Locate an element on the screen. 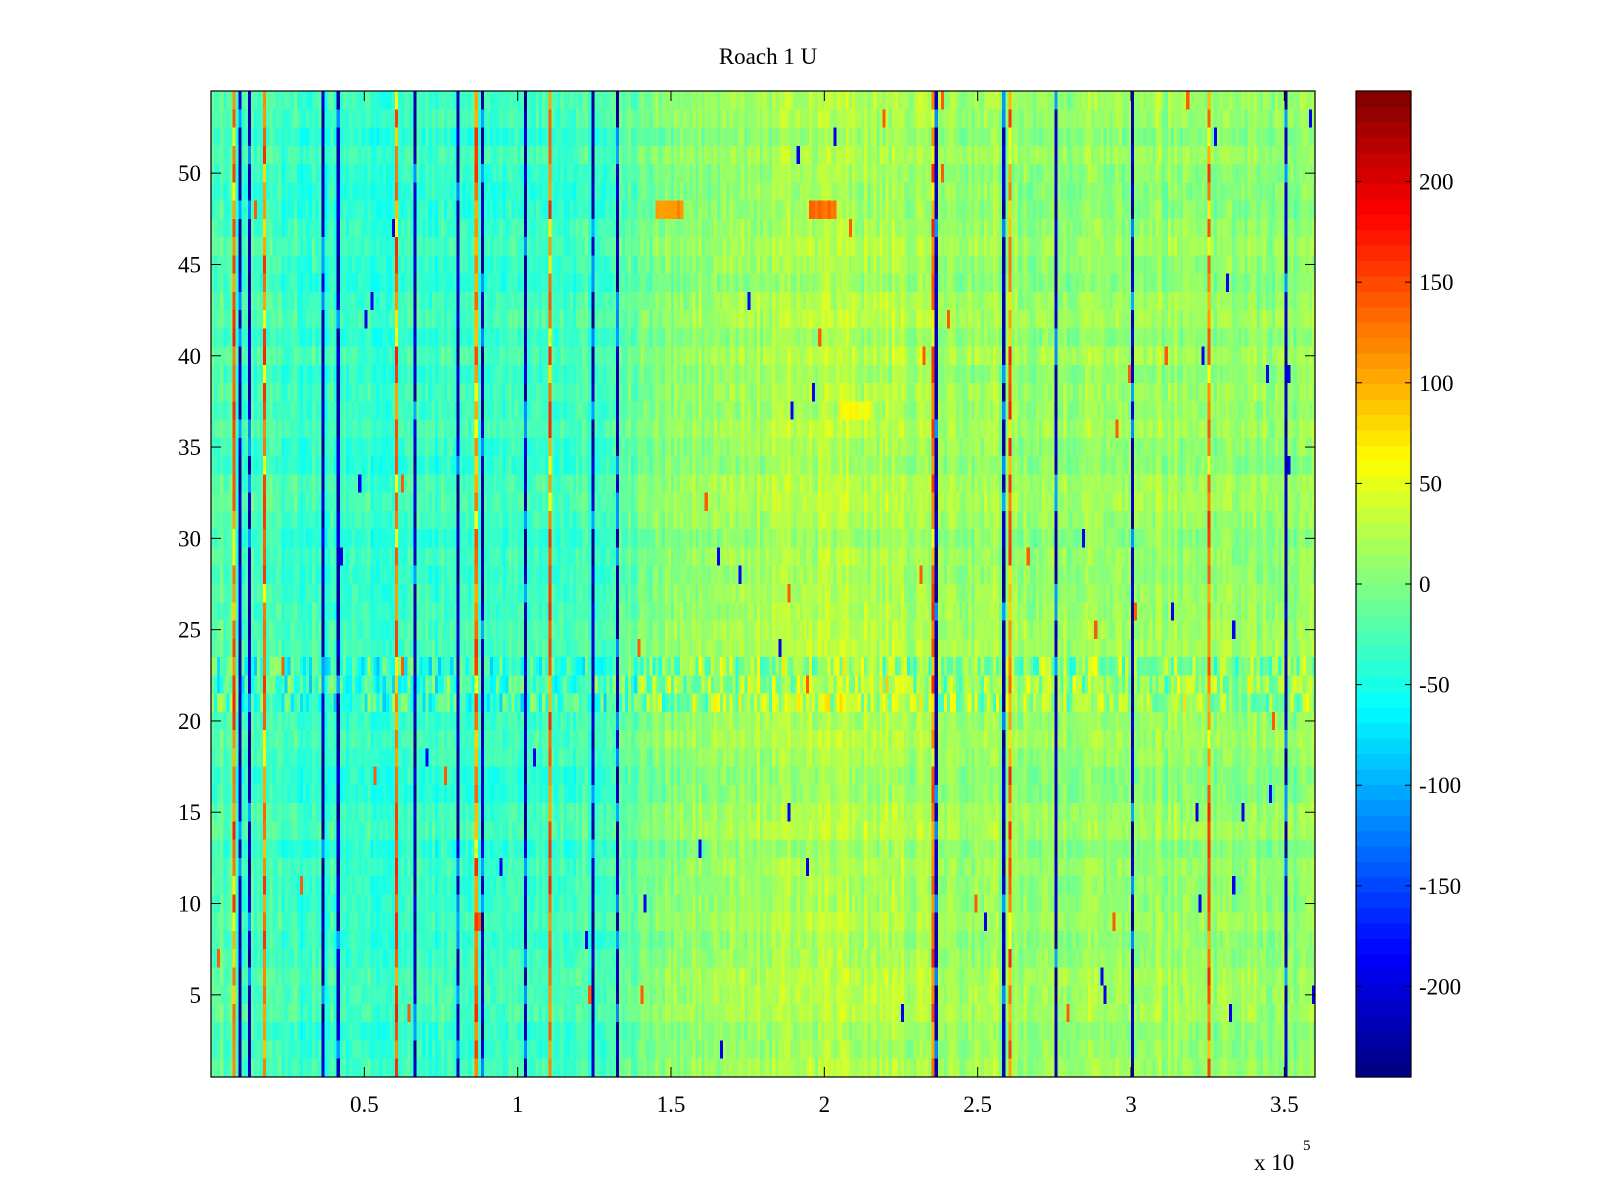  x-tick-label: 3 is located at coordinates (1131, 1104).